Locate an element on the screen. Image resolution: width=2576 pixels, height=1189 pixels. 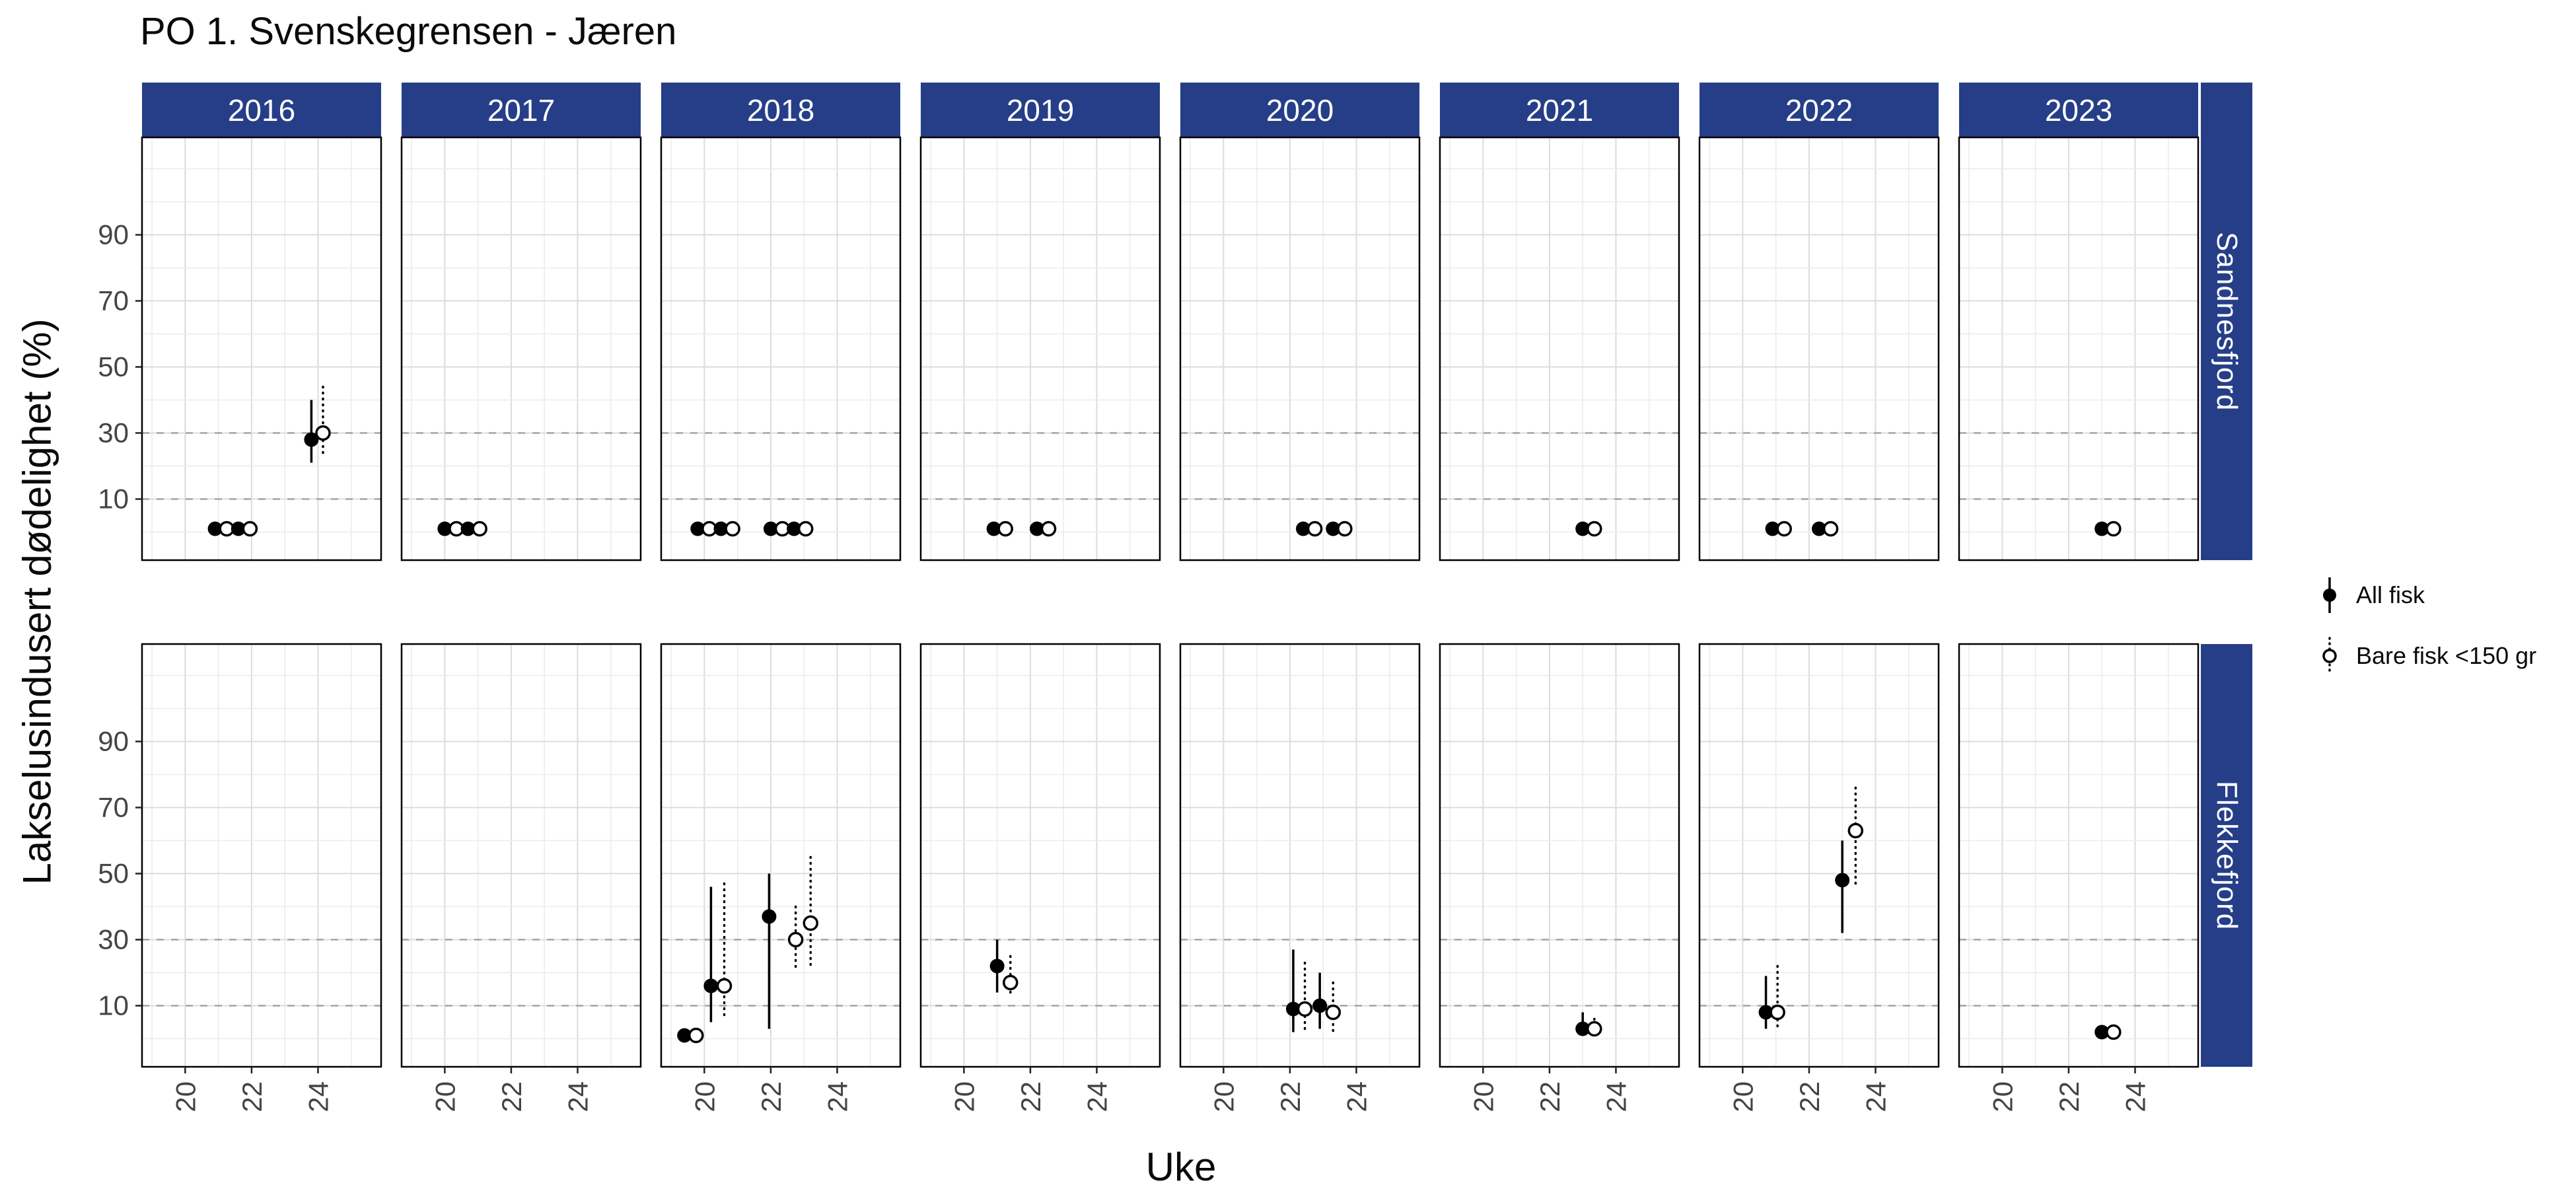
facet-strip-label: 2017 is located at coordinates (521, 109).